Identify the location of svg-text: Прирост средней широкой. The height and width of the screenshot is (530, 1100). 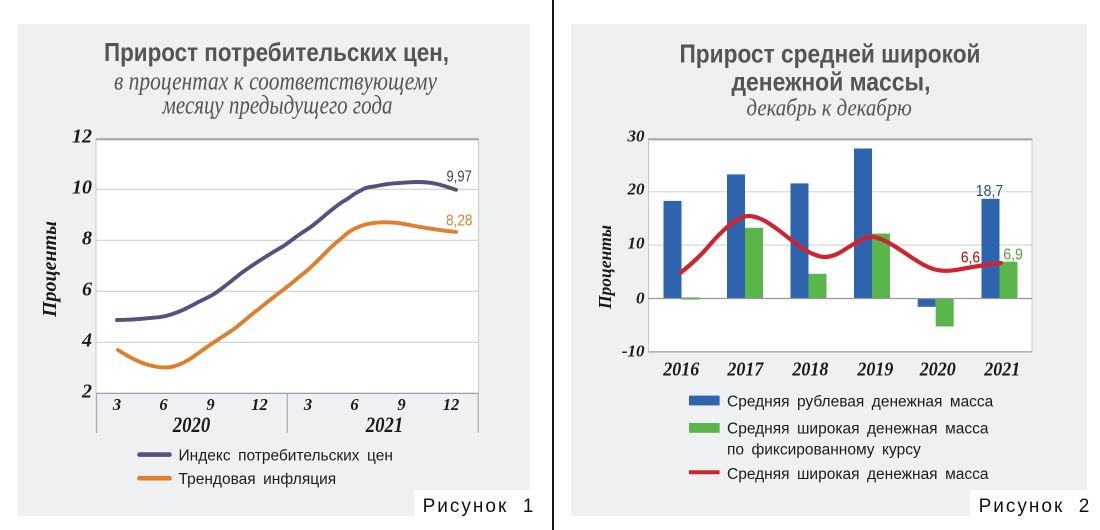
(830, 54).